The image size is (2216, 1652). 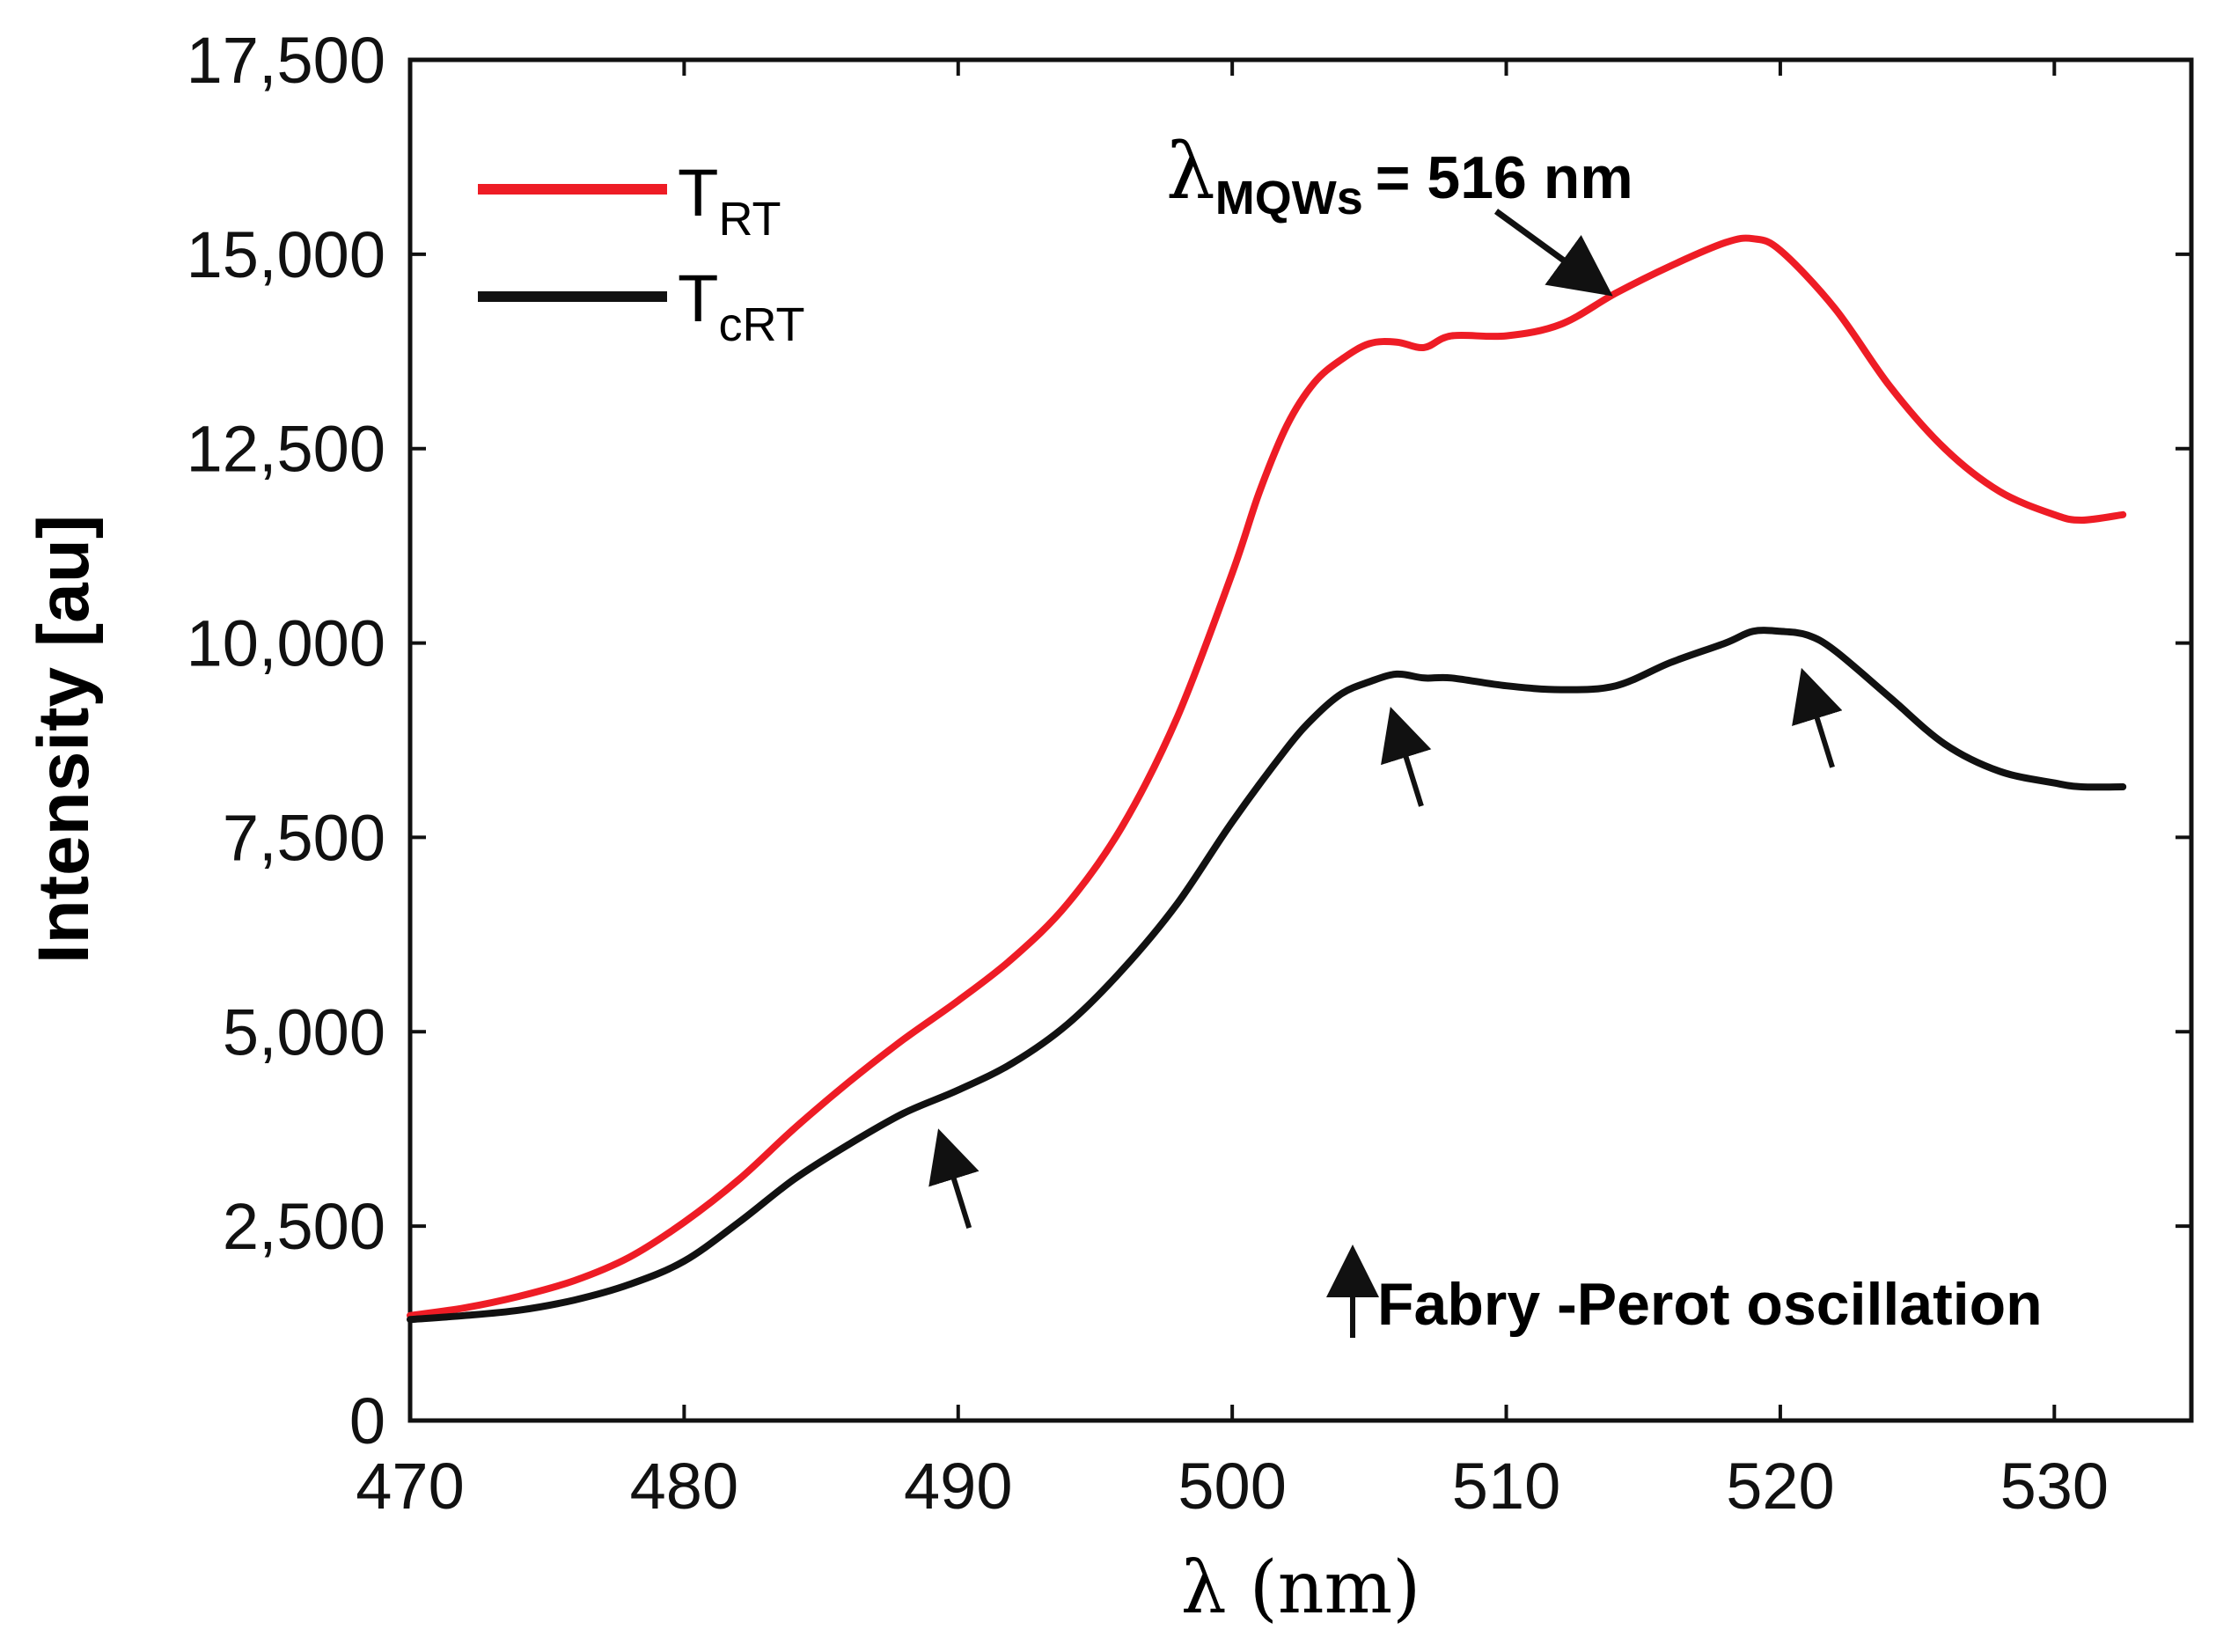 What do you see at coordinates (741, 306) in the screenshot?
I see `legend-label-tcrt: TcRT` at bounding box center [741, 306].